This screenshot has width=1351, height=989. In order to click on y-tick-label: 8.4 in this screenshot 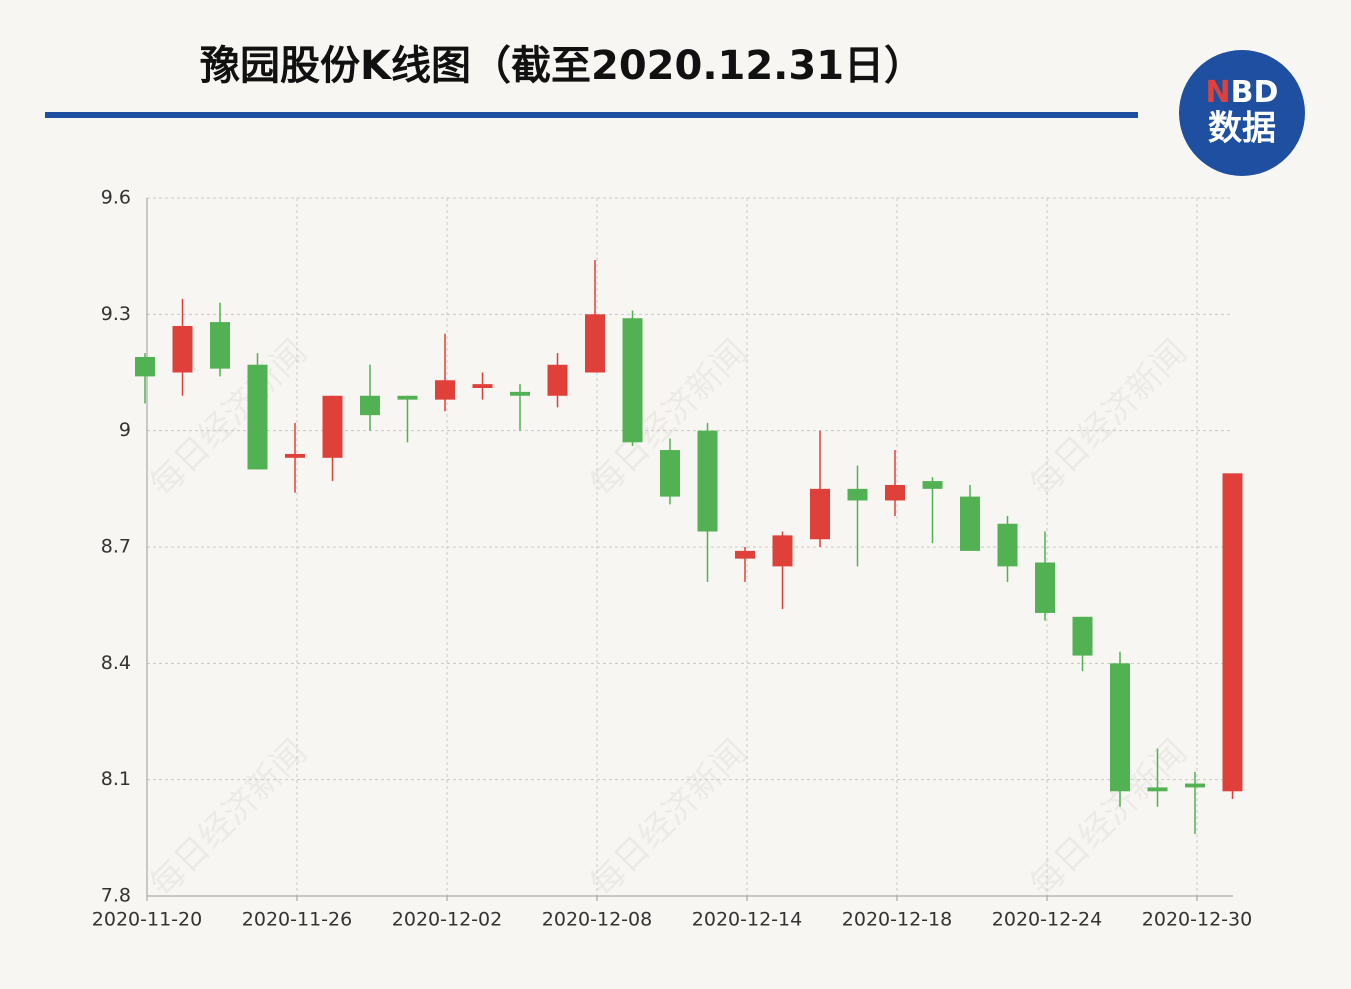, I will do `click(116, 663)`.